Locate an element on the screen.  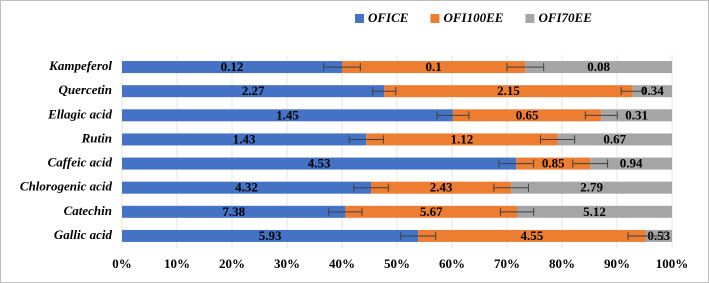
value-label: 5.12 is located at coordinates (594, 211).